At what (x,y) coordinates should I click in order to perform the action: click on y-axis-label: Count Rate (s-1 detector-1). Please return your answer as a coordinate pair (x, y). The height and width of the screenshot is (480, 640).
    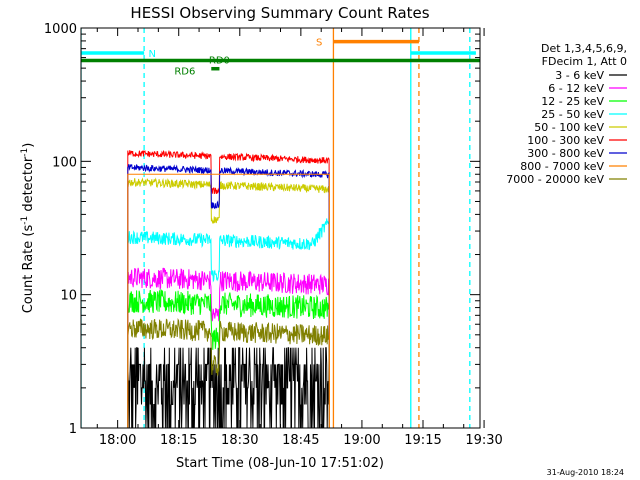
    Looking at the image, I should click on (28, 228).